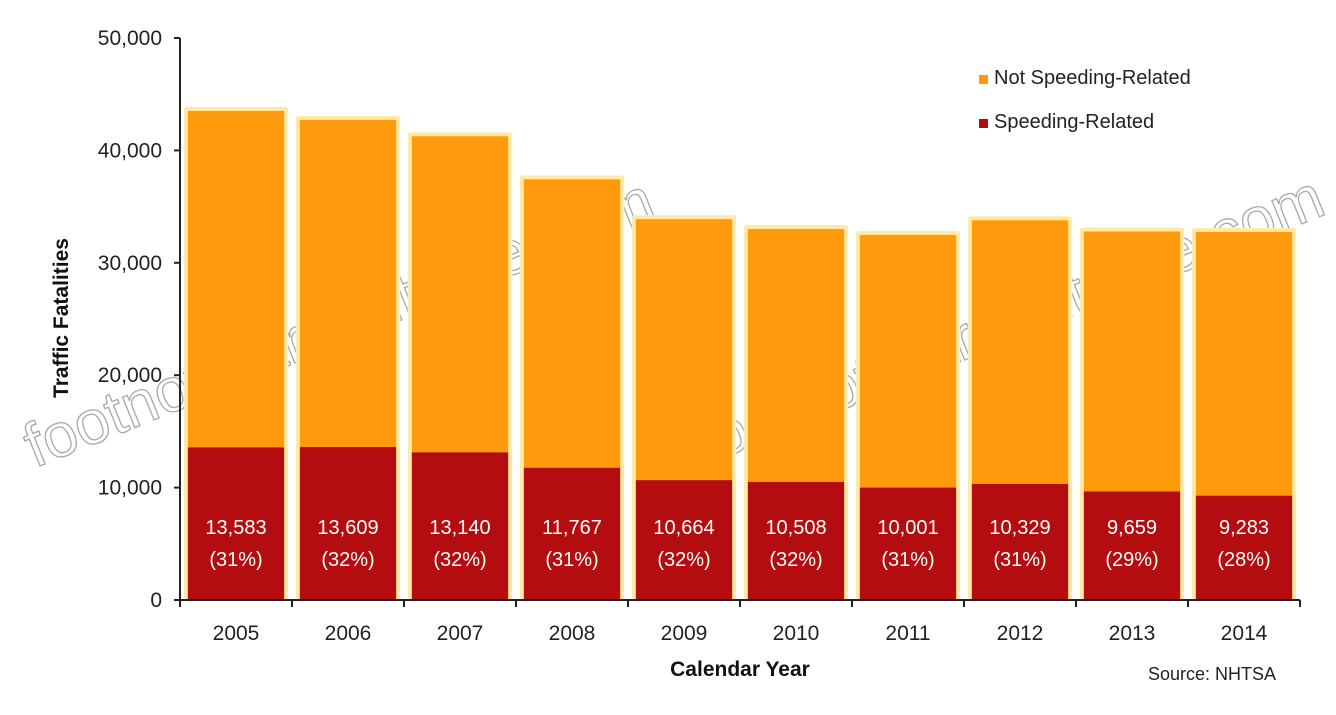  Describe the element at coordinates (130, 150) in the screenshot. I see `y-tick-label: 40,000` at that location.